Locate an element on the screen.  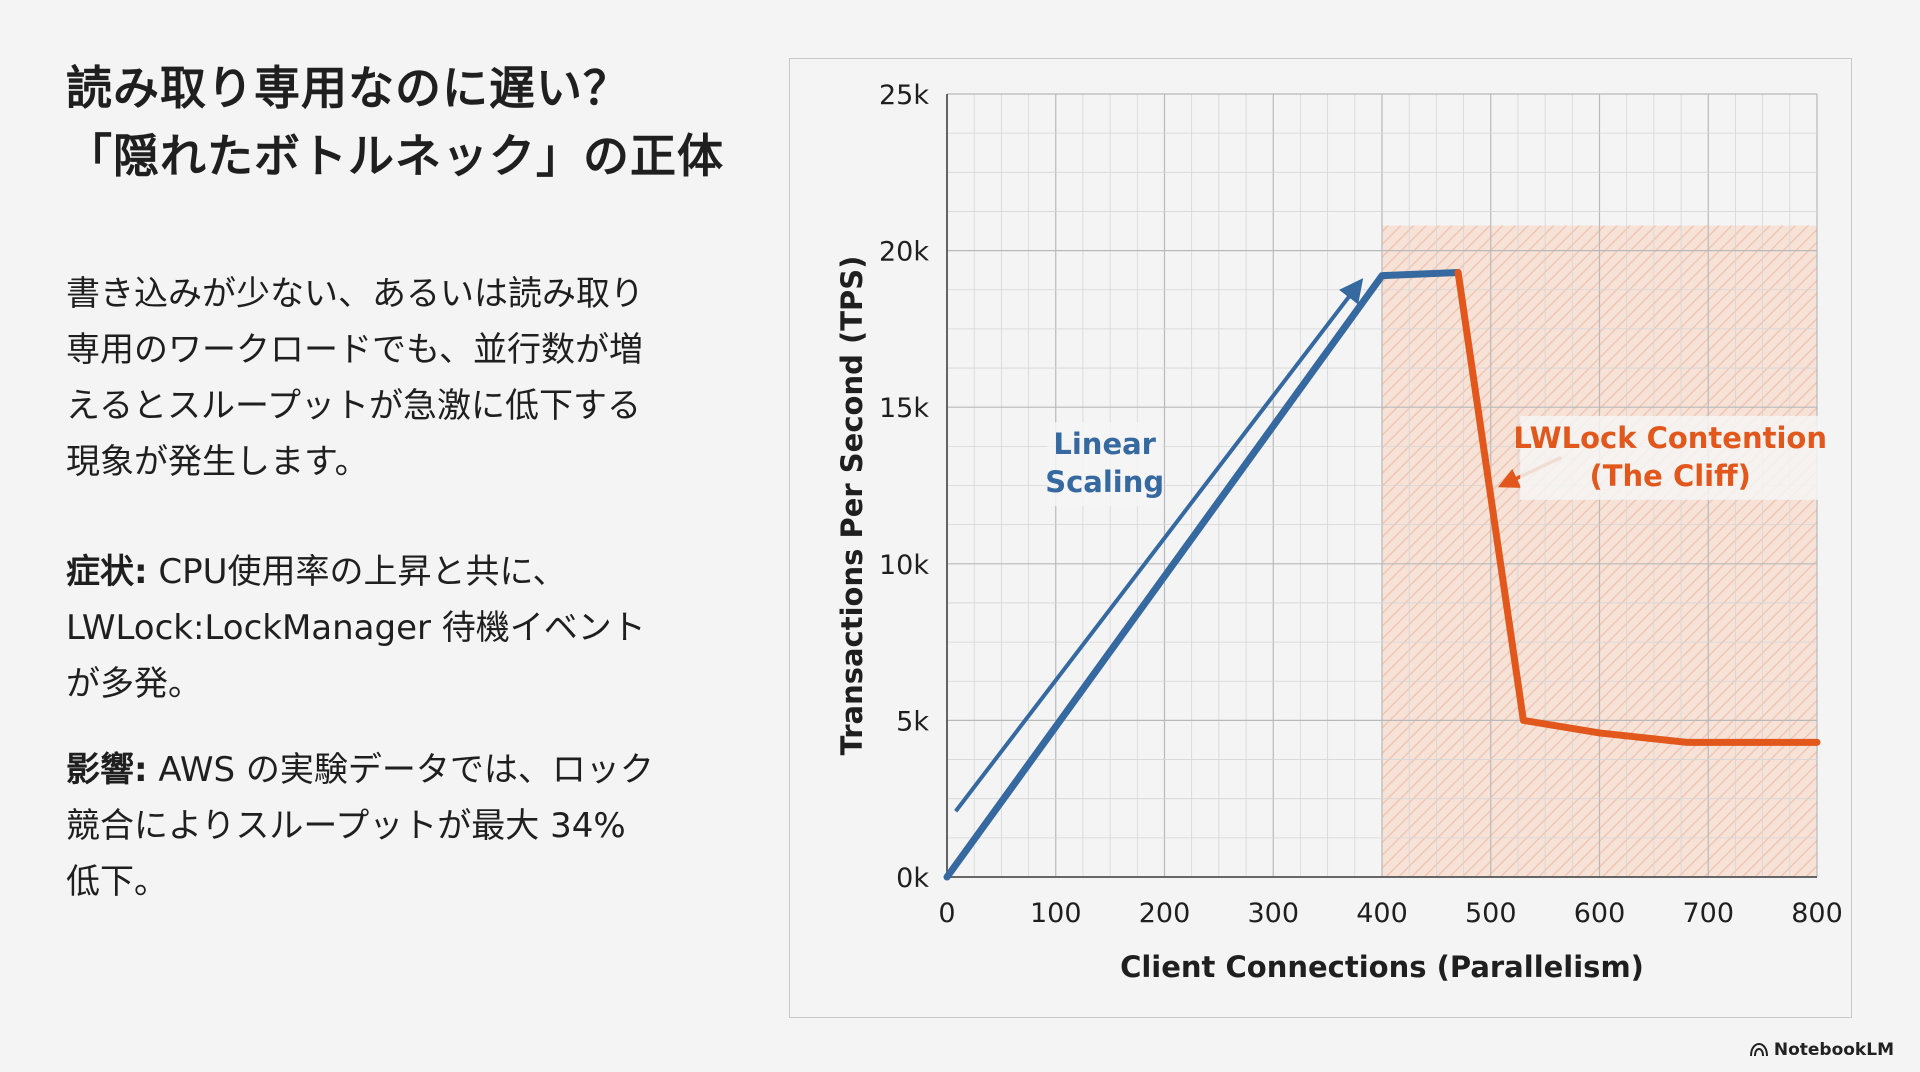
x-tick-label: 100 is located at coordinates (1056, 913).